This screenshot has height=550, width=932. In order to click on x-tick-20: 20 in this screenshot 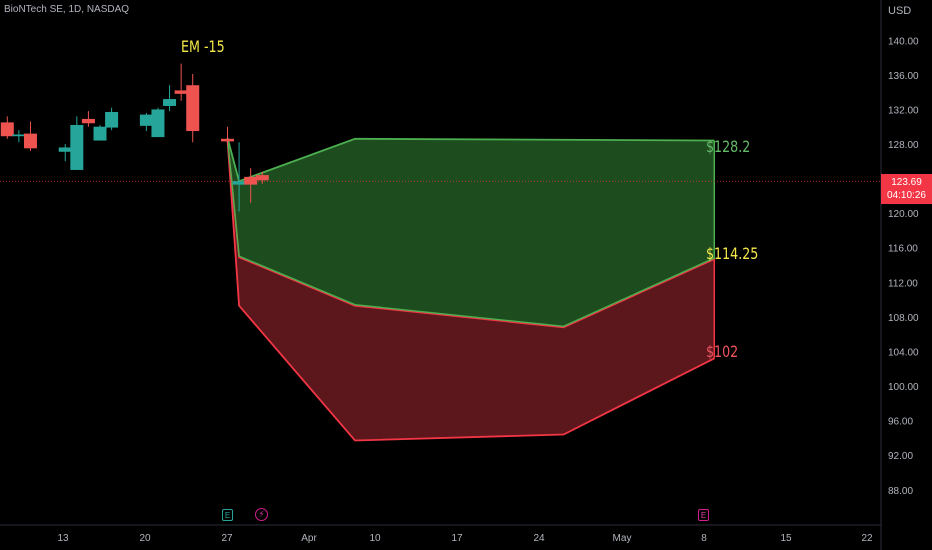, I will do `click(145, 538)`.